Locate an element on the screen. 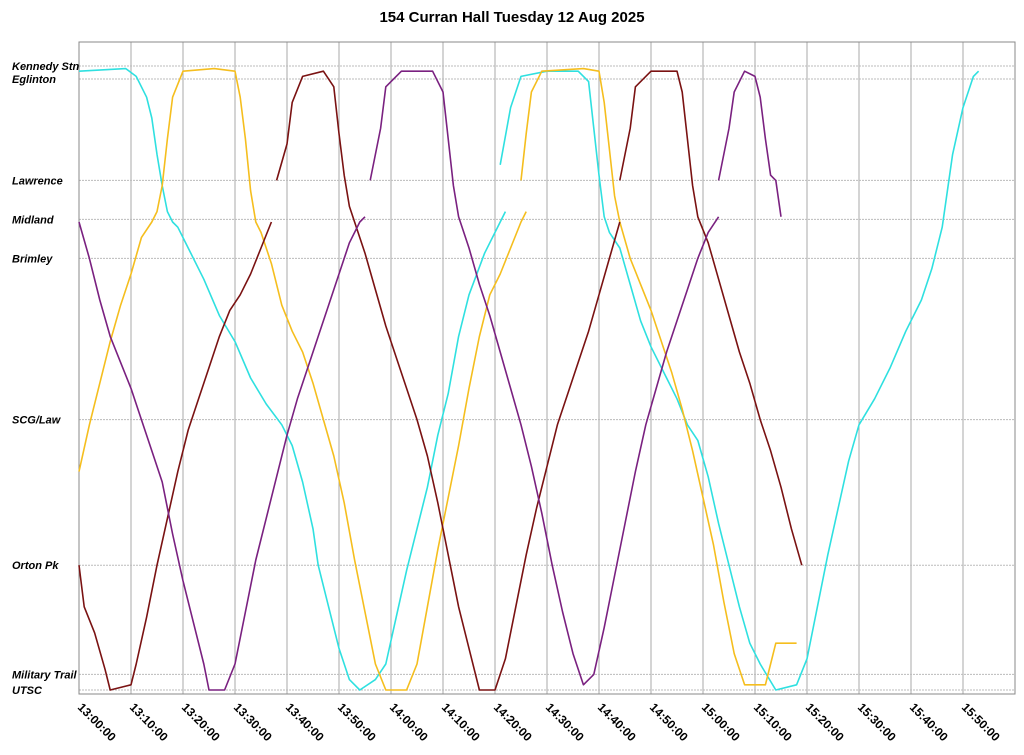  x-tick-label: 15:00:00 is located at coordinates (721, 722).